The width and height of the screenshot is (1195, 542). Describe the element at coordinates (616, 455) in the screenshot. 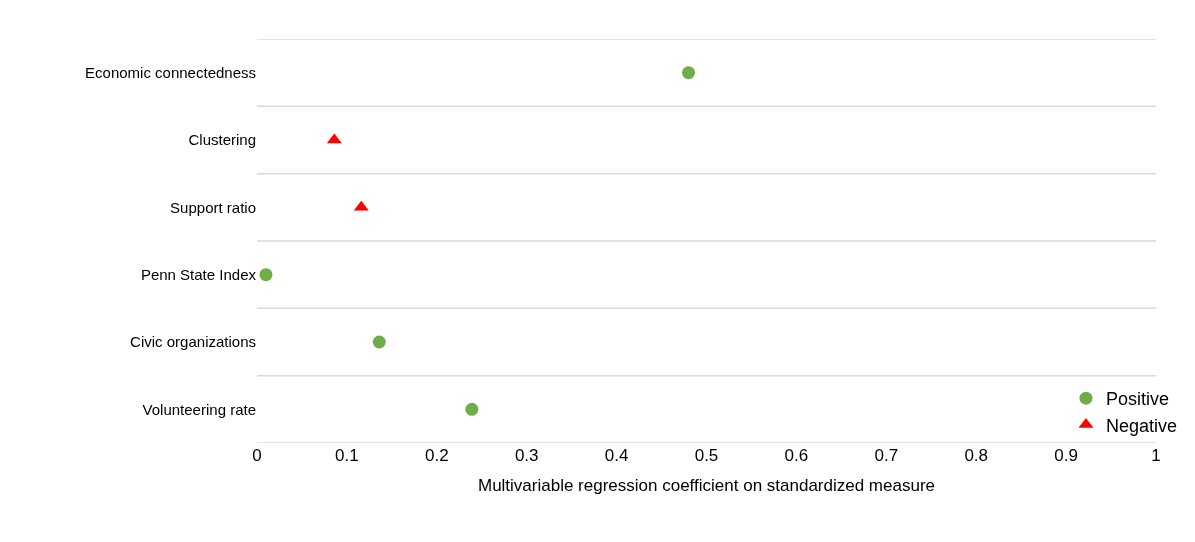

I see `x-tick-label: 0.4` at that location.